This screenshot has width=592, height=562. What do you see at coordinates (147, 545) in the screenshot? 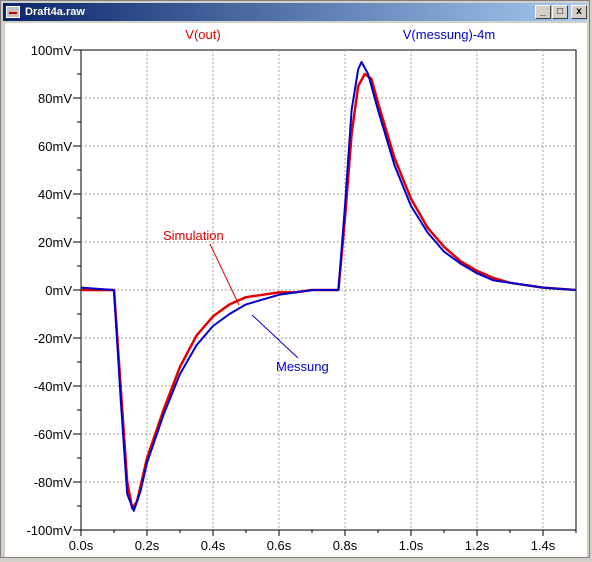
I see `x-tick-label: 0.2s` at bounding box center [147, 545].